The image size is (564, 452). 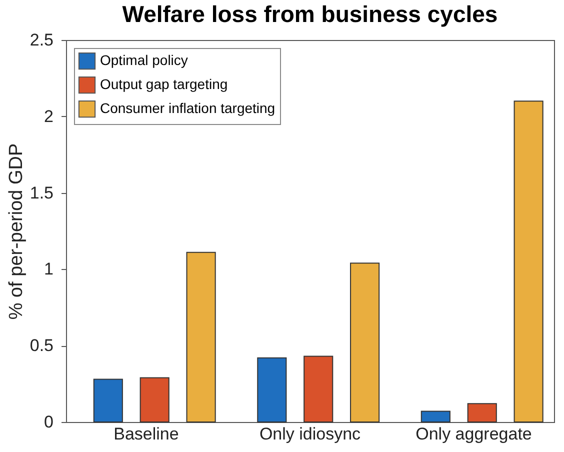 What do you see at coordinates (310, 14) in the screenshot?
I see `chart-title: Welfare loss from business cycles` at bounding box center [310, 14].